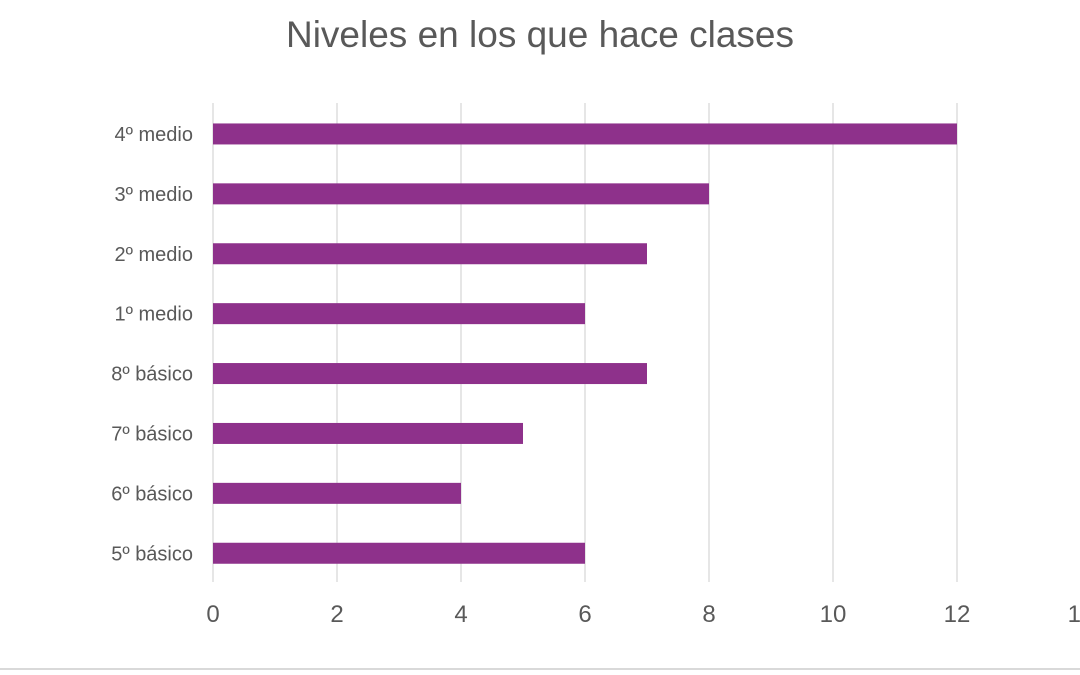  Describe the element at coordinates (584, 614) in the screenshot. I see `x-tick-label: 6` at that location.